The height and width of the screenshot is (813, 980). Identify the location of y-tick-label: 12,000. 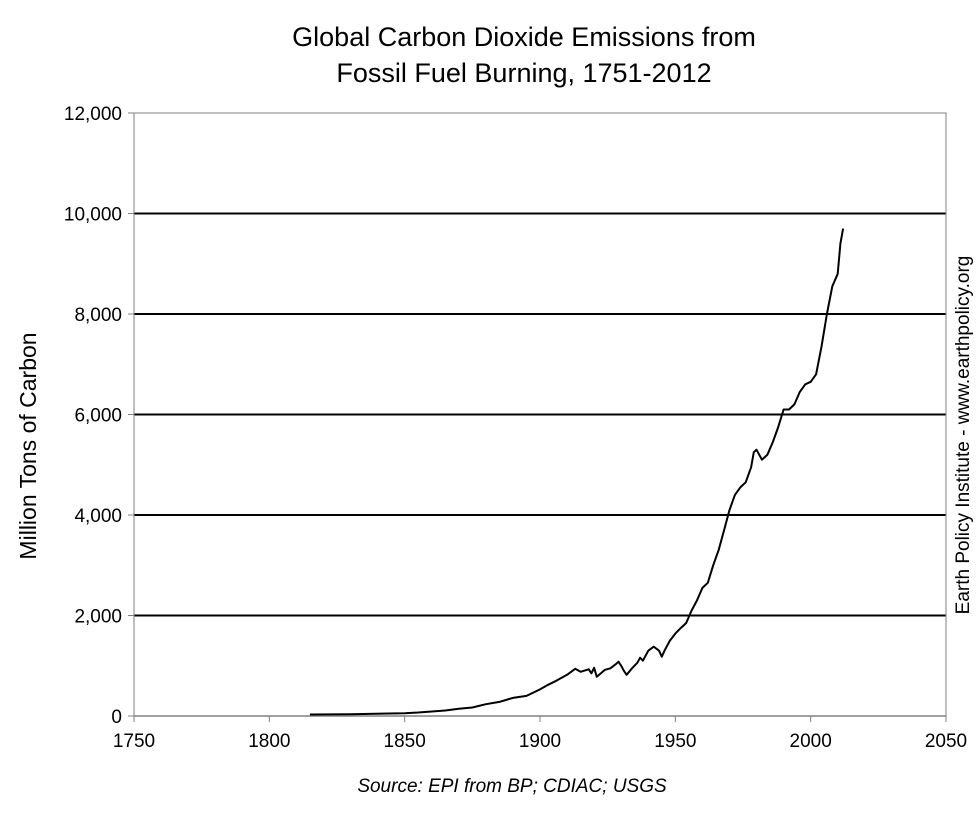
(93, 114).